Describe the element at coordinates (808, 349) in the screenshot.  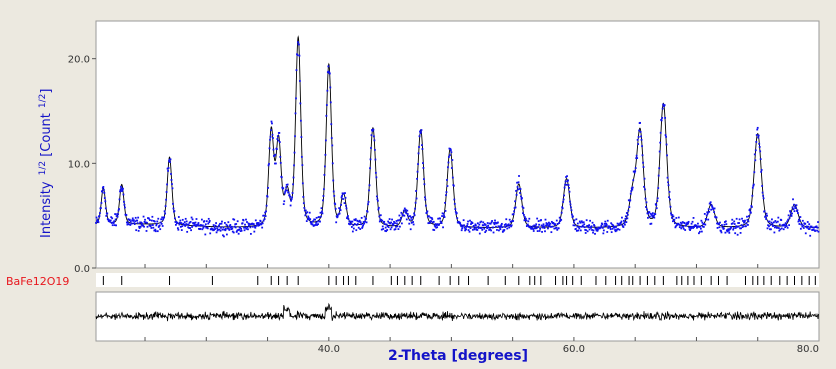
I see `x-tick-label: 80.0` at that location.